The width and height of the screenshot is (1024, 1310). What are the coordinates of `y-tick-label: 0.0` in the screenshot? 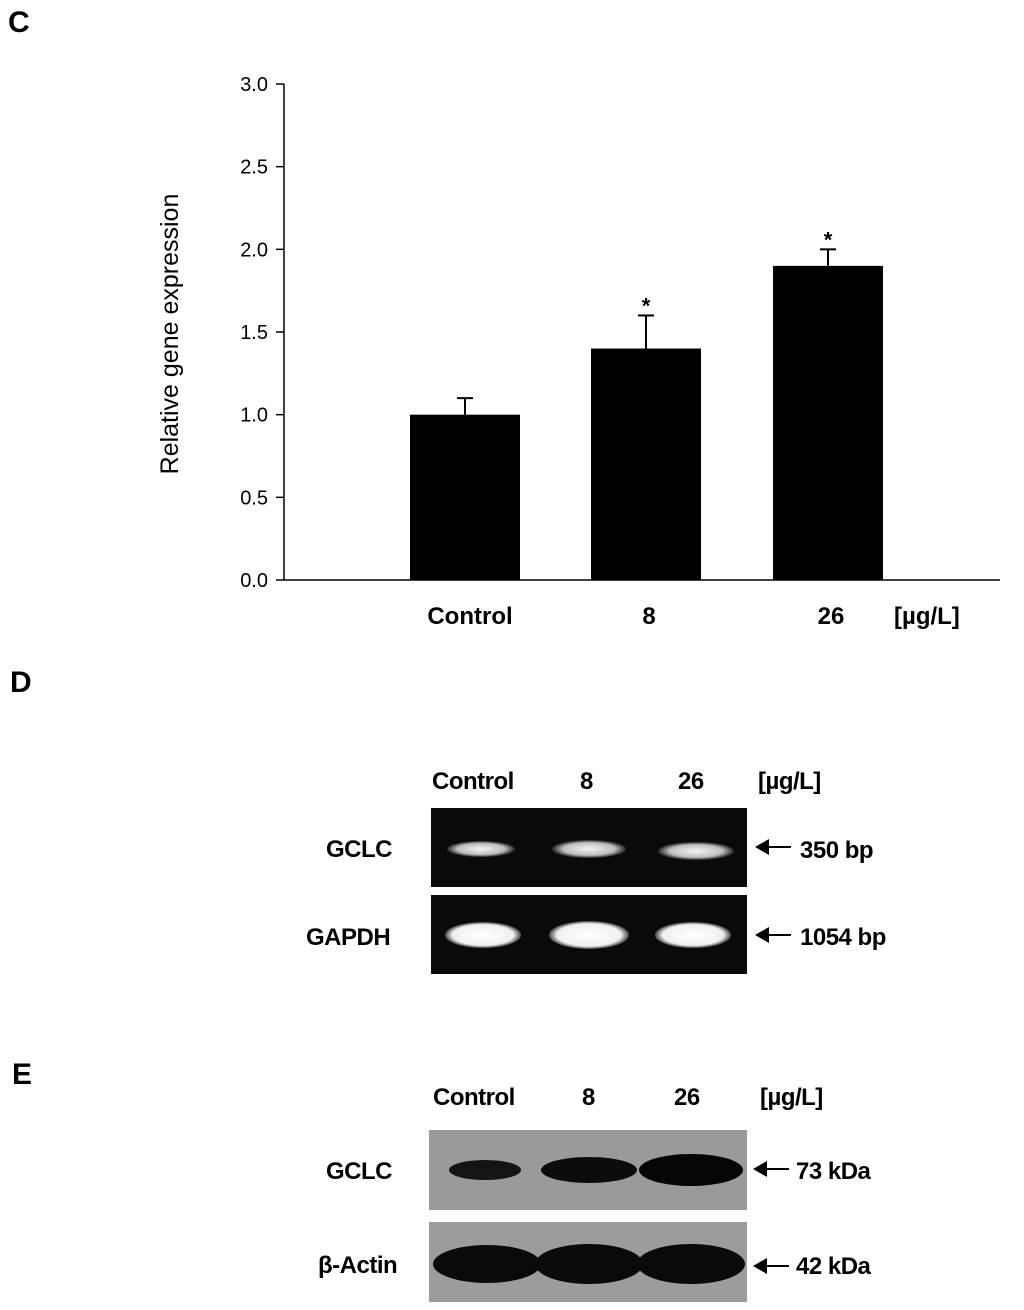 It's located at (254, 581).